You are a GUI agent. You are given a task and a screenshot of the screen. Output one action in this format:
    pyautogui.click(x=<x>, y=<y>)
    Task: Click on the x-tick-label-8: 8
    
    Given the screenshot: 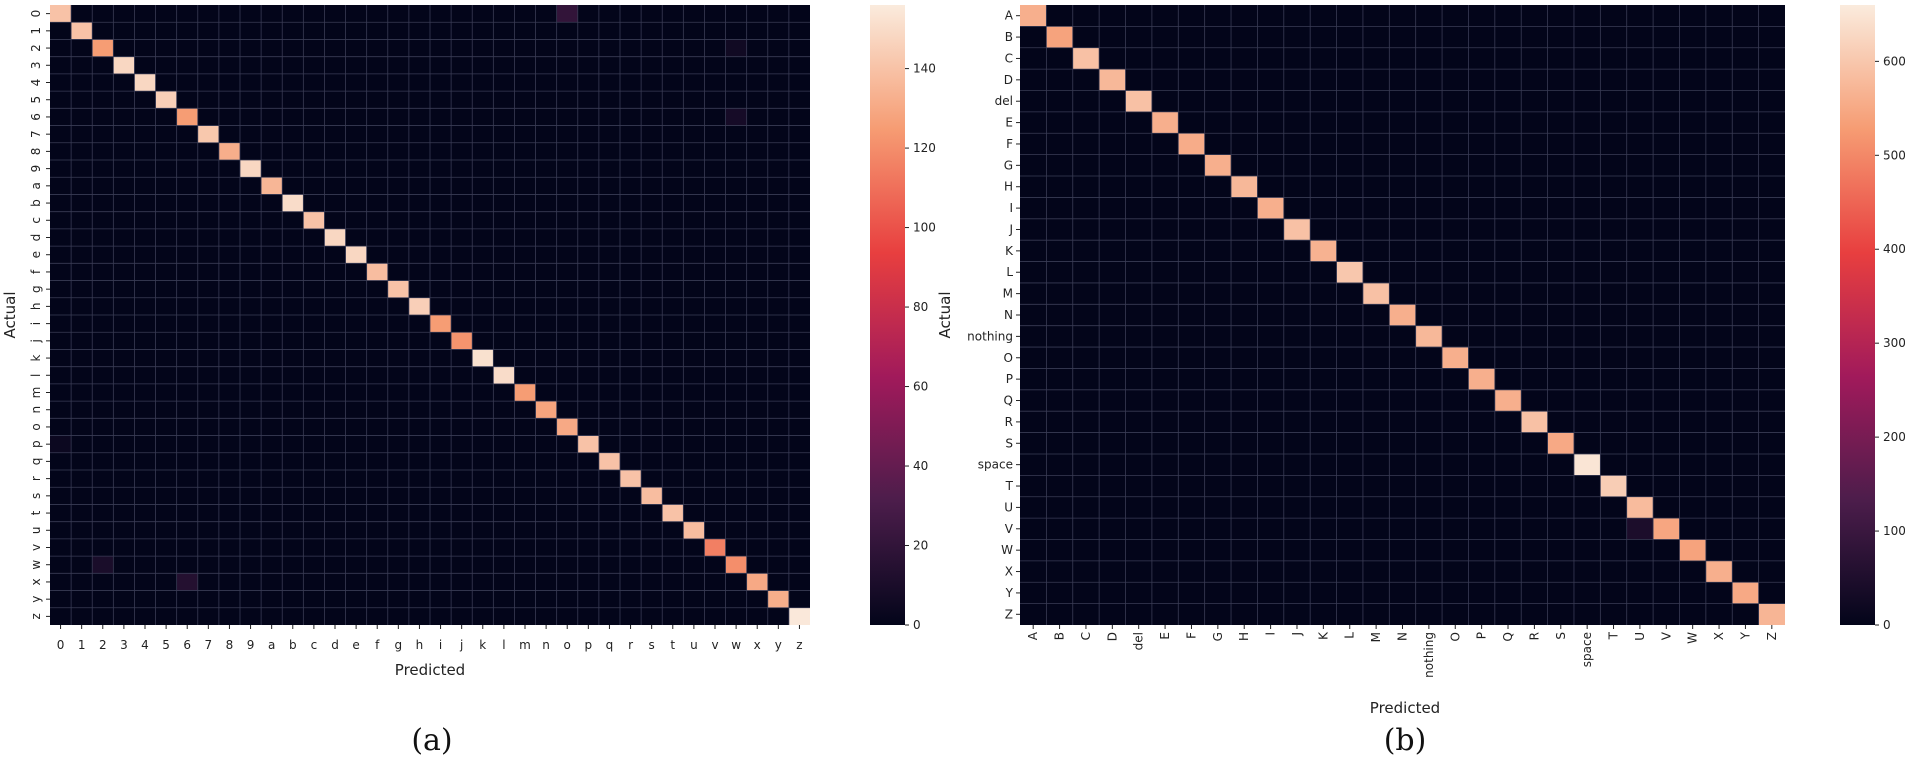 What is the action you would take?
    pyautogui.click(x=230, y=645)
    